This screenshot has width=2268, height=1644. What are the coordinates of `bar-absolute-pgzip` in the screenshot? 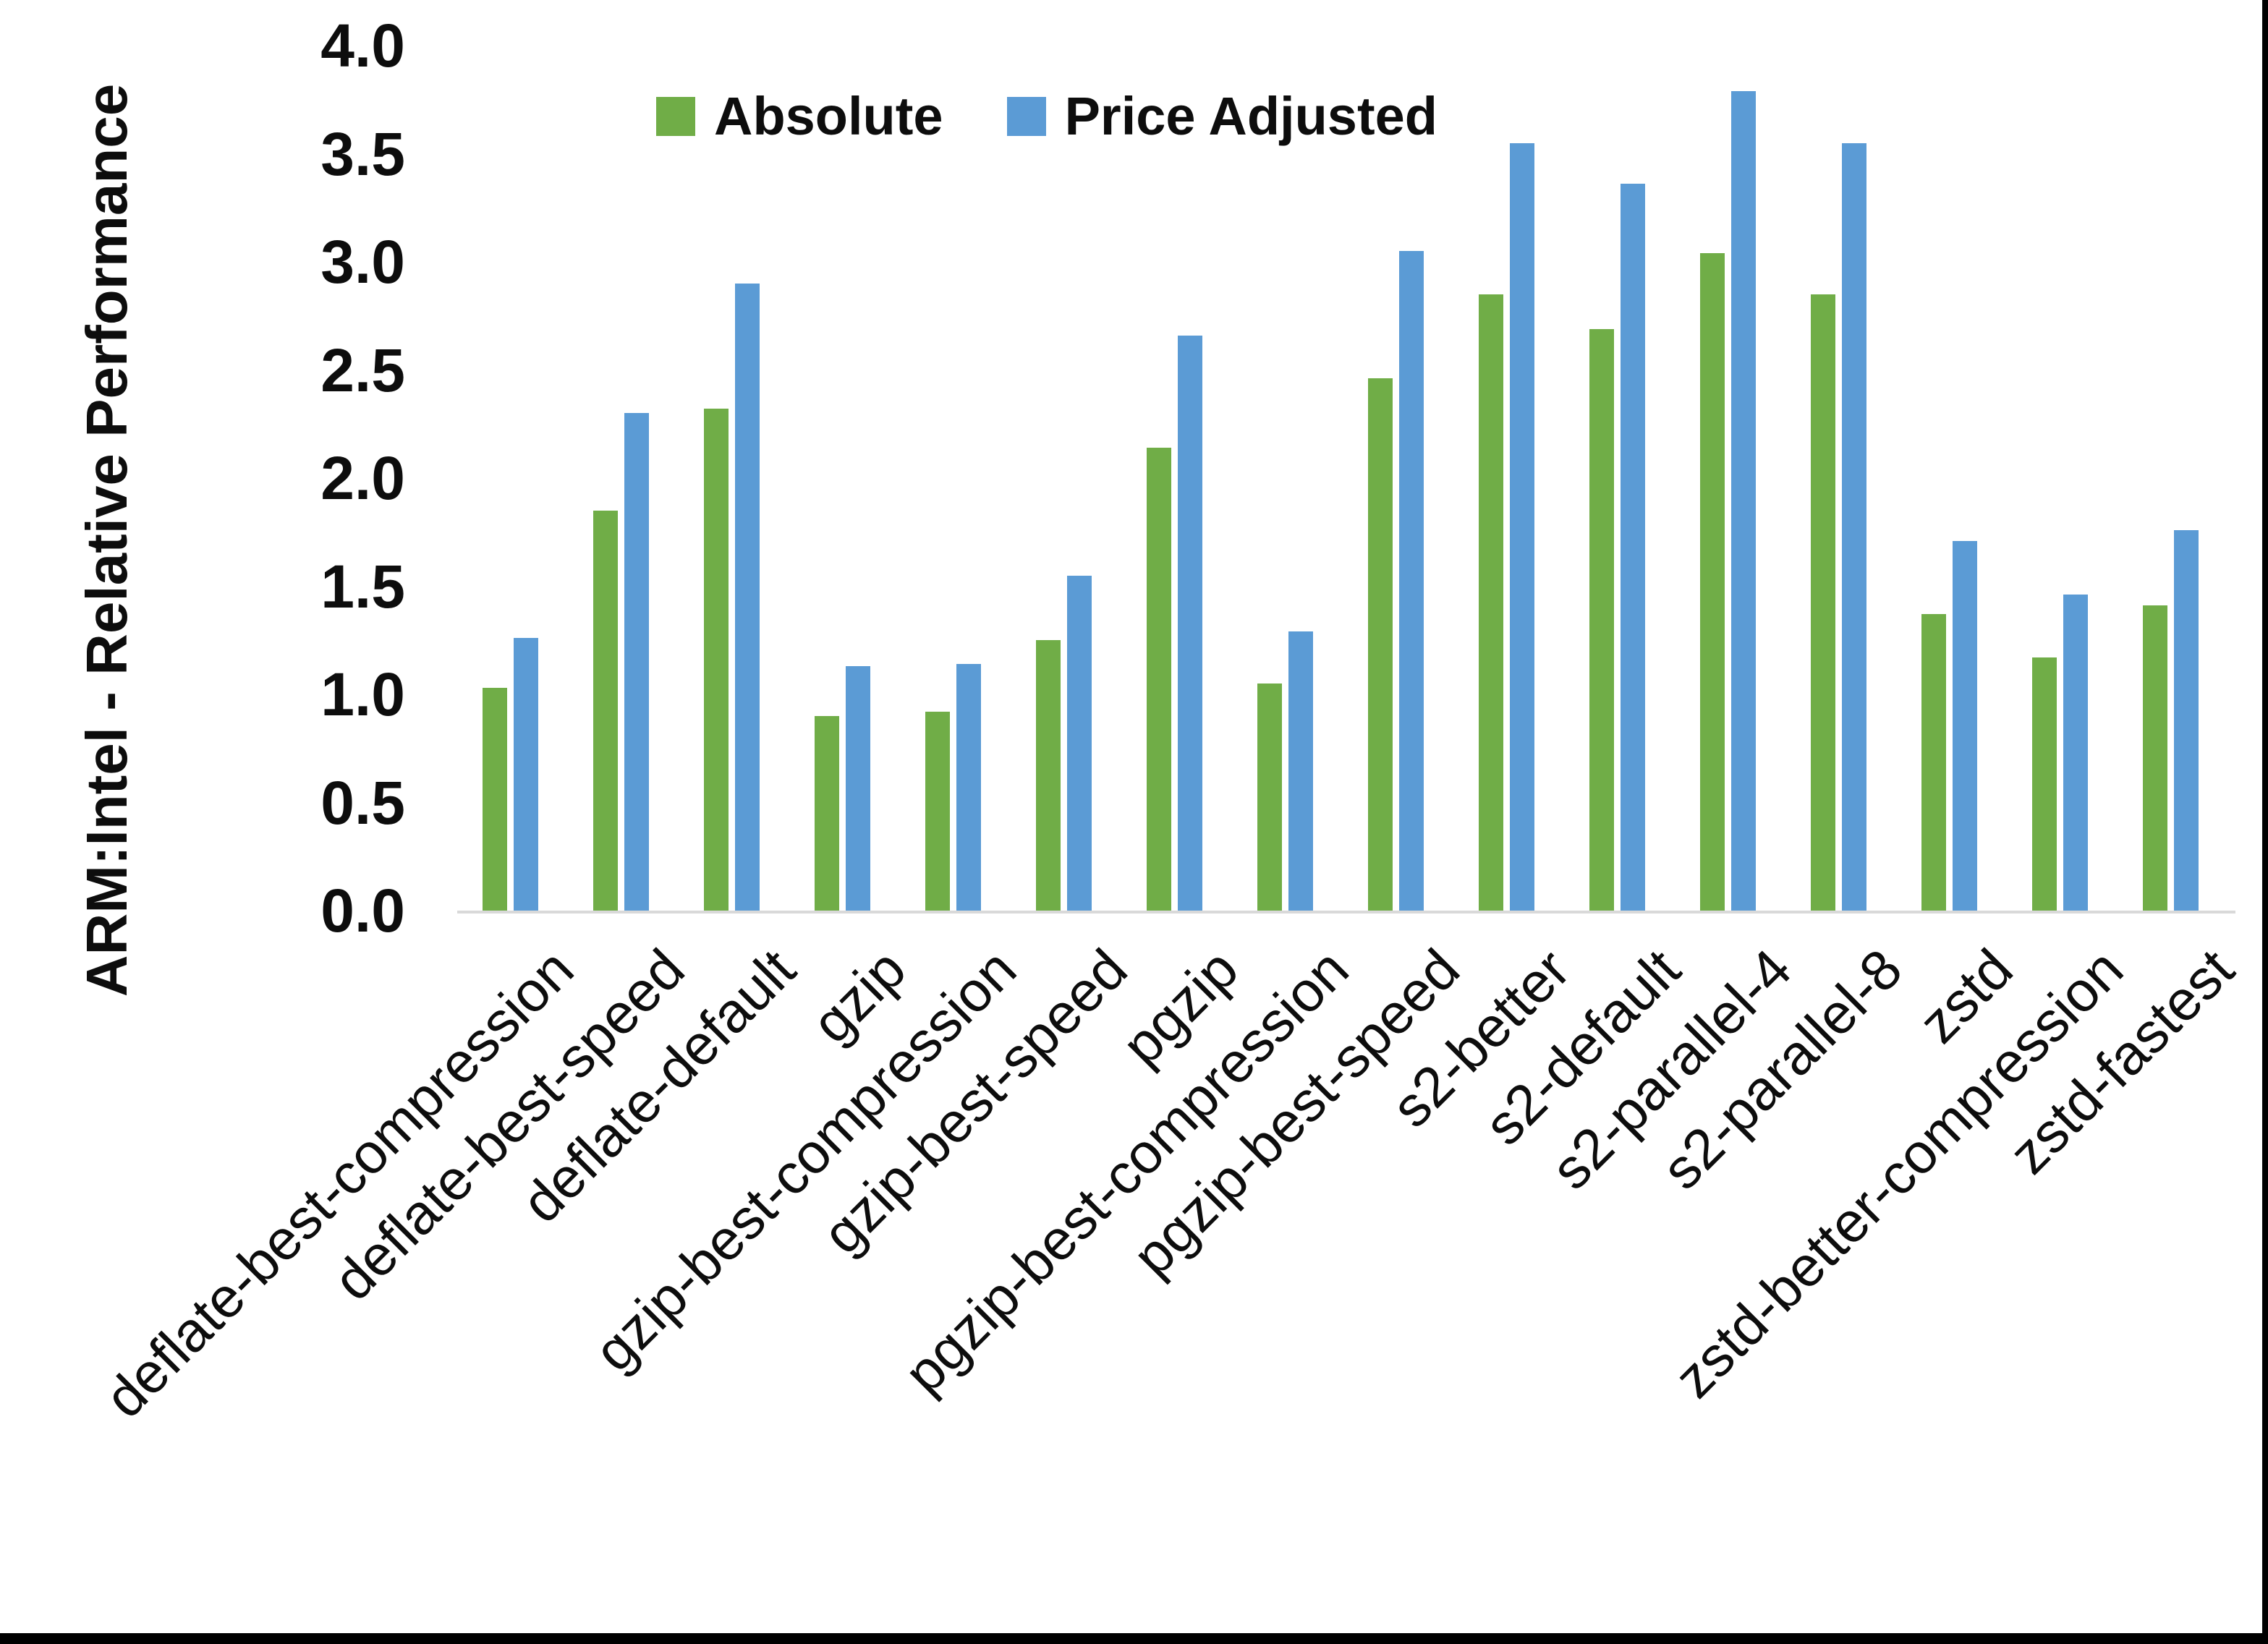 It's located at (1159, 679).